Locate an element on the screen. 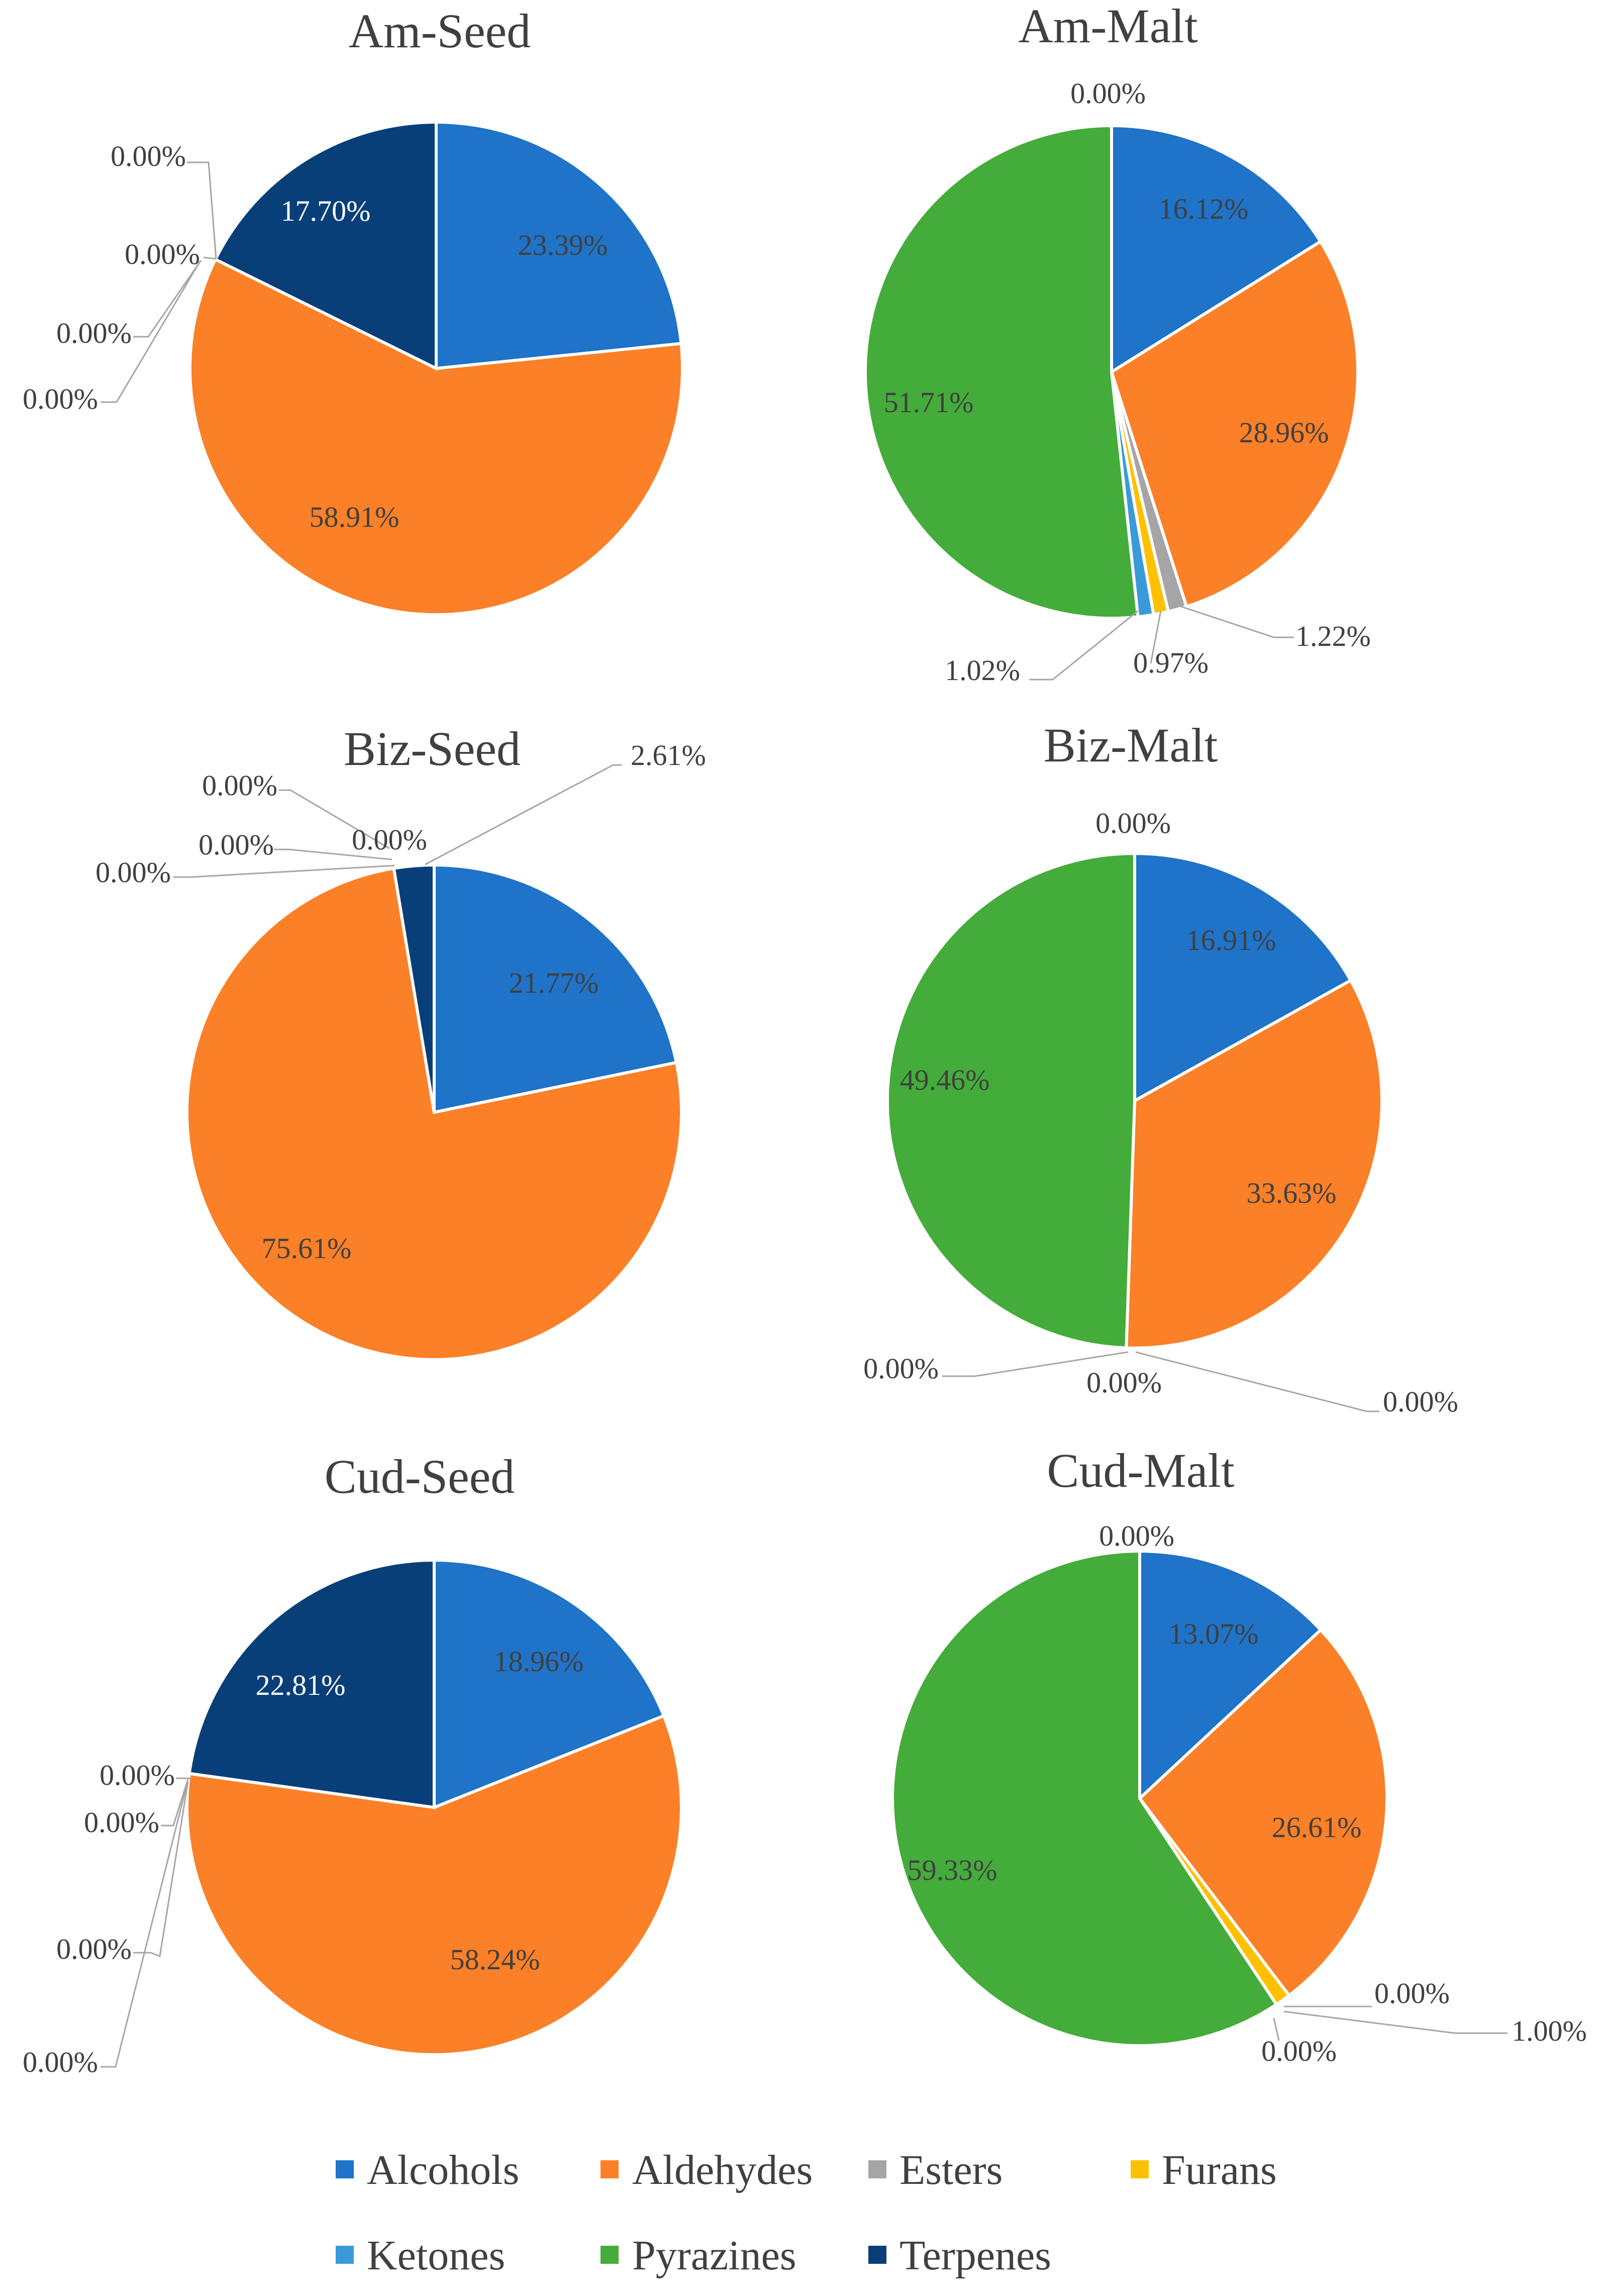 The image size is (1598, 2296). data-label: 33.63% is located at coordinates (1292, 1193).